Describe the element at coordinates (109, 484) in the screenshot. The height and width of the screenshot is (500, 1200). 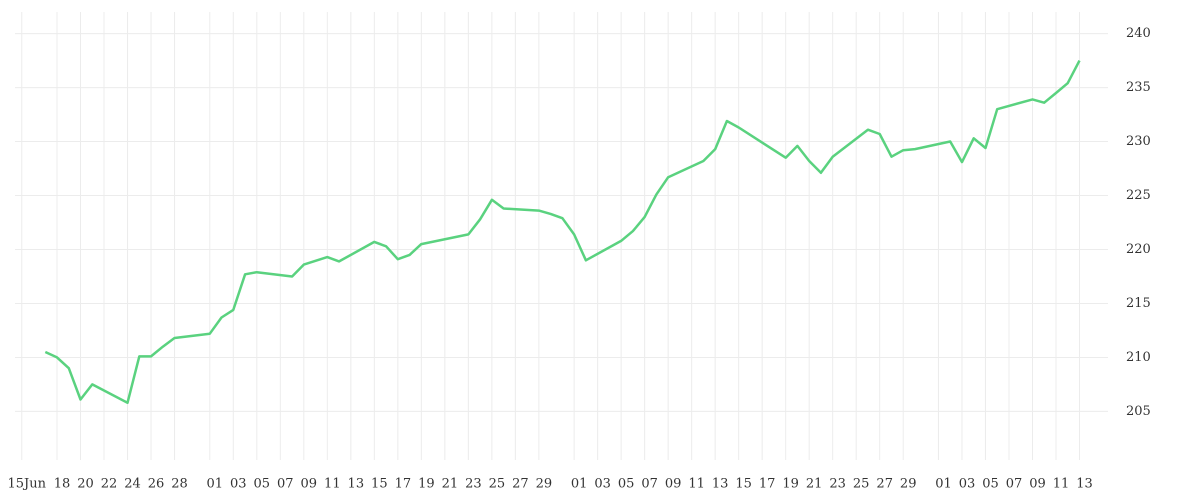
I see `x-tick-label: 22` at that location.